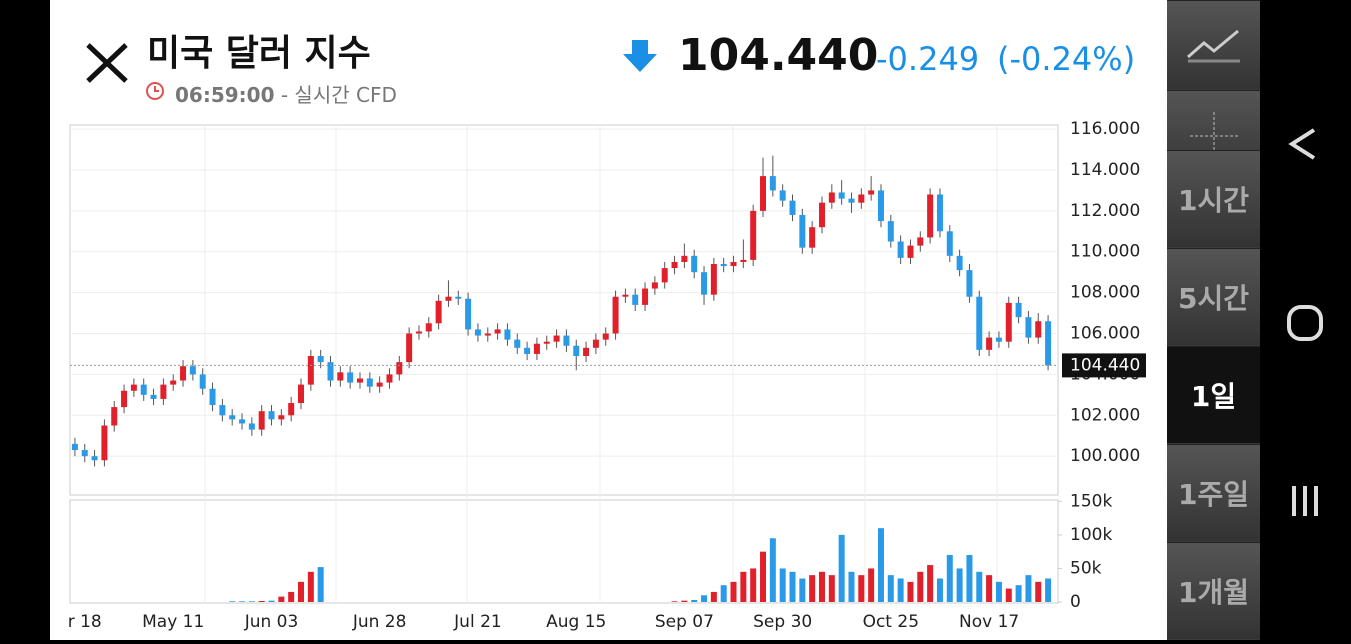  Describe the element at coordinates (1105, 415) in the screenshot. I see `y-tick-label: 102.000` at that location.